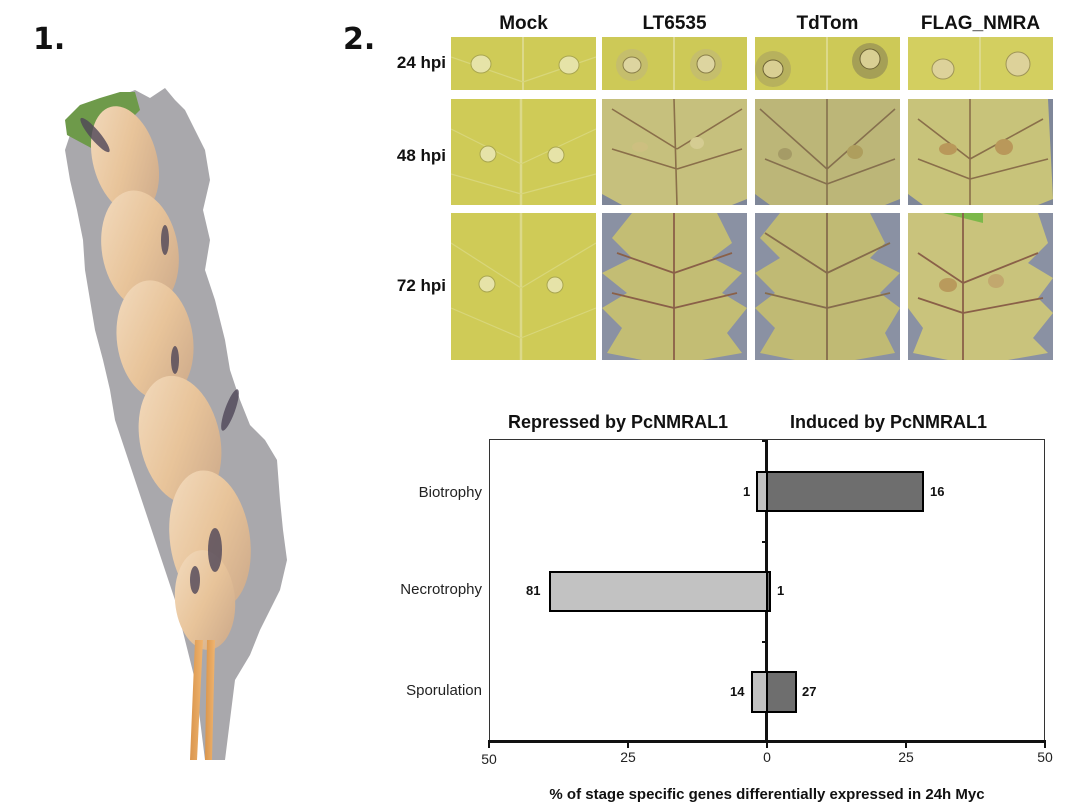 The width and height of the screenshot is (1080, 810). What do you see at coordinates (533, 590) in the screenshot?
I see `value-necrotrophy-repressed: 81` at bounding box center [533, 590].